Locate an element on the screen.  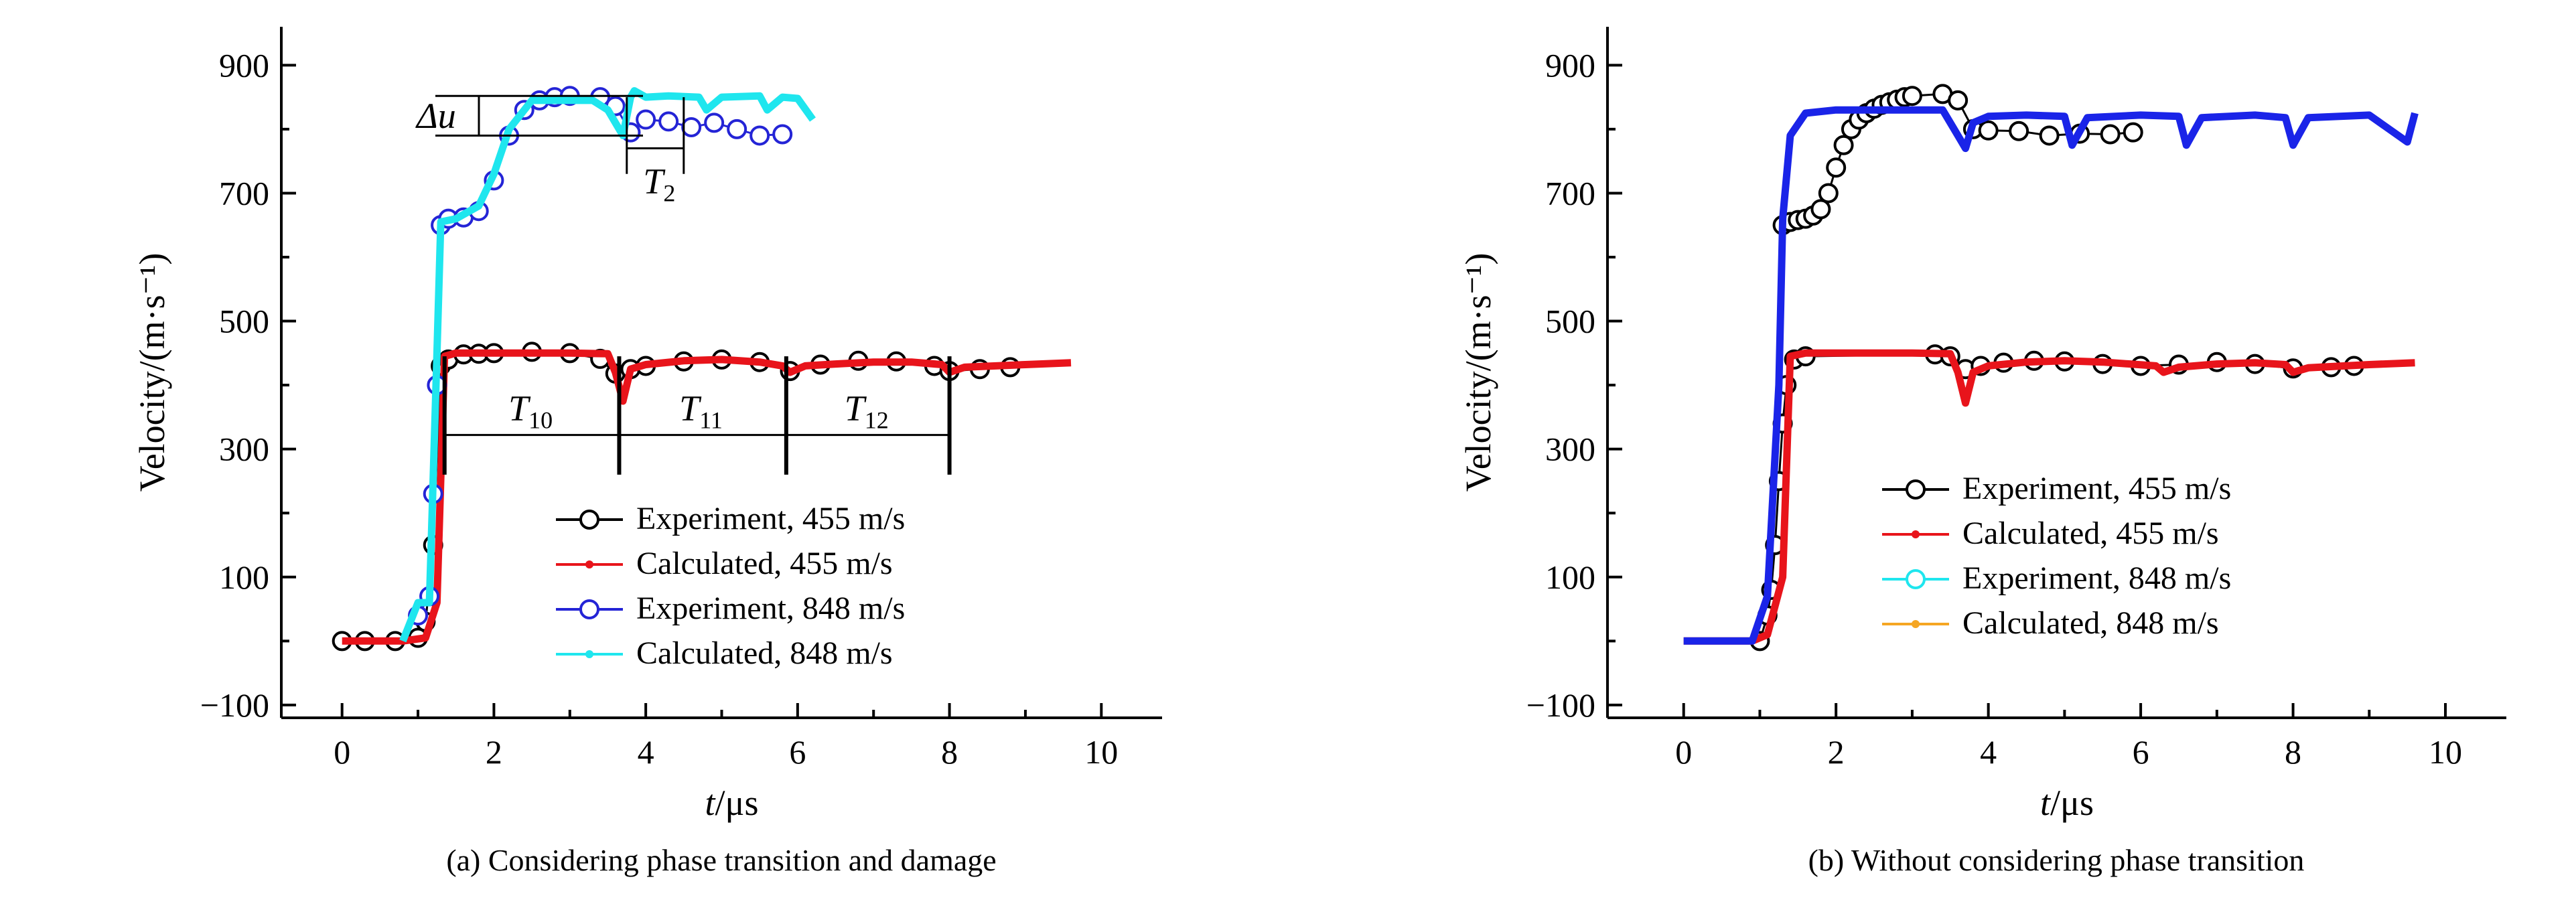
t2-subscript: 2 is located at coordinates (669, 192).